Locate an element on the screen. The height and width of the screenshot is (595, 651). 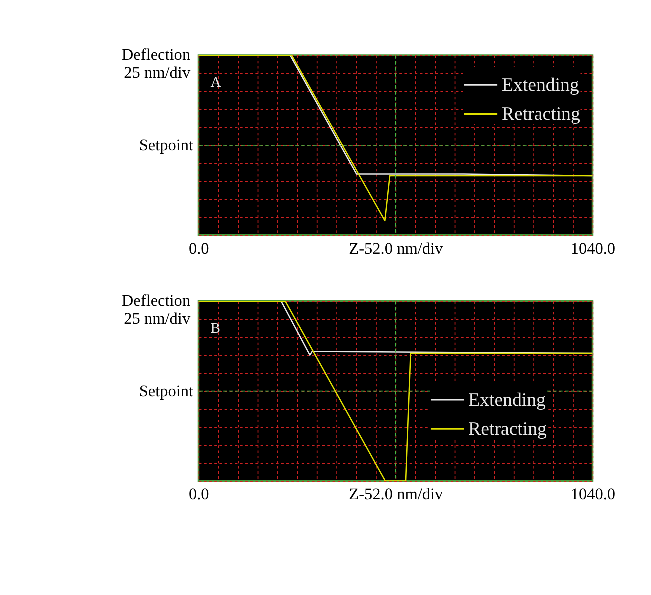
annotation: B is located at coordinates (215, 329).